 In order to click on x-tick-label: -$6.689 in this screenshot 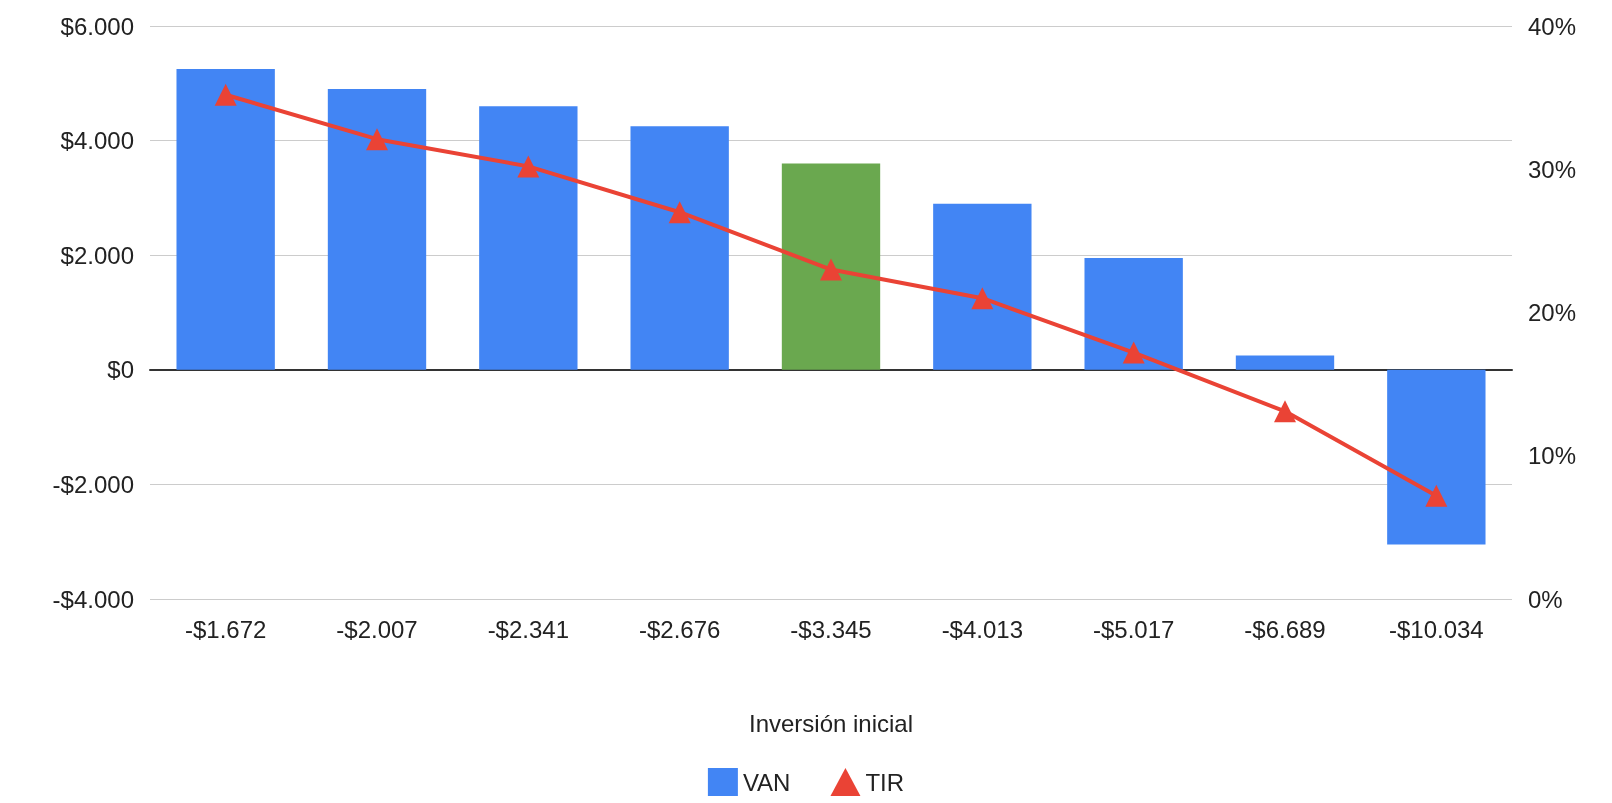, I will do `click(1285, 629)`.